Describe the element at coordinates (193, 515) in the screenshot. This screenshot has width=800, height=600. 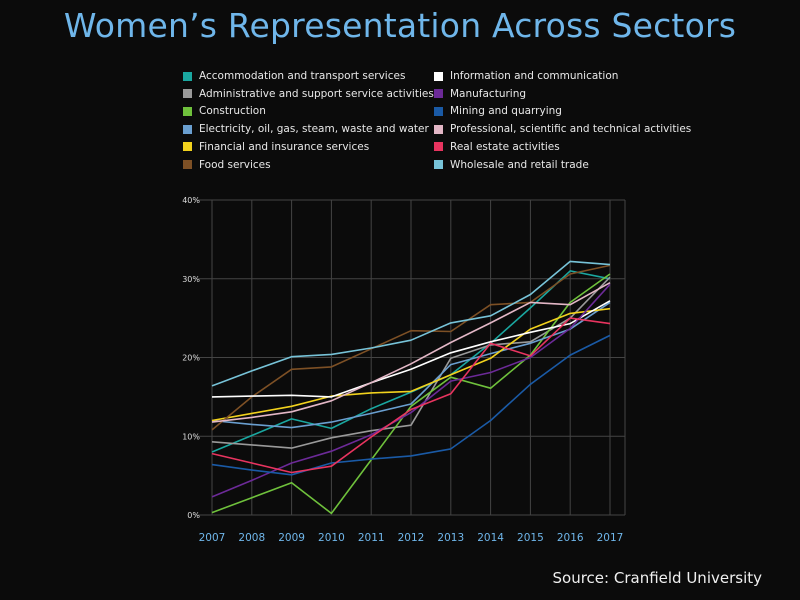
I see `y-tick-label: 0%` at that location.